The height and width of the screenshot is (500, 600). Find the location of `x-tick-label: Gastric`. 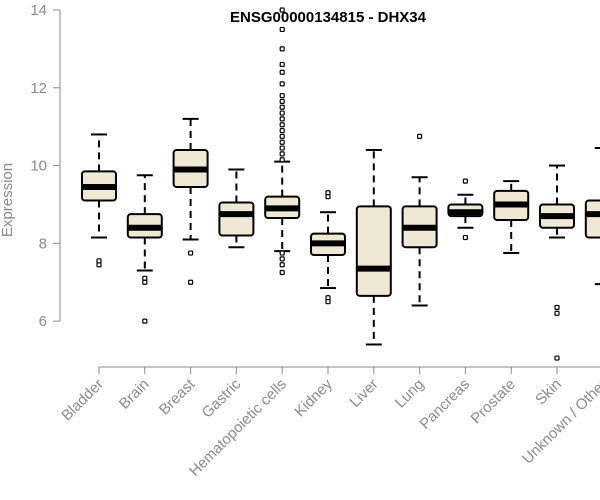

x-tick-label: Gastric is located at coordinates (222, 398).